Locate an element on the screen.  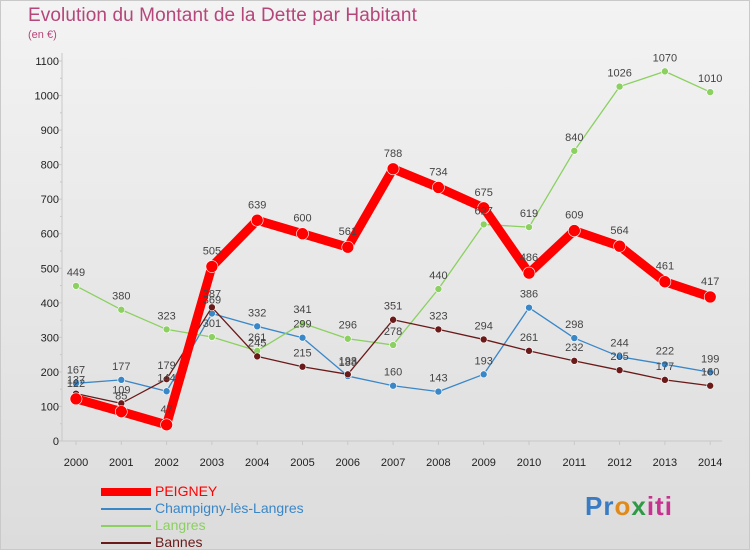
x-tick-label: 2012 is located at coordinates (619, 463).